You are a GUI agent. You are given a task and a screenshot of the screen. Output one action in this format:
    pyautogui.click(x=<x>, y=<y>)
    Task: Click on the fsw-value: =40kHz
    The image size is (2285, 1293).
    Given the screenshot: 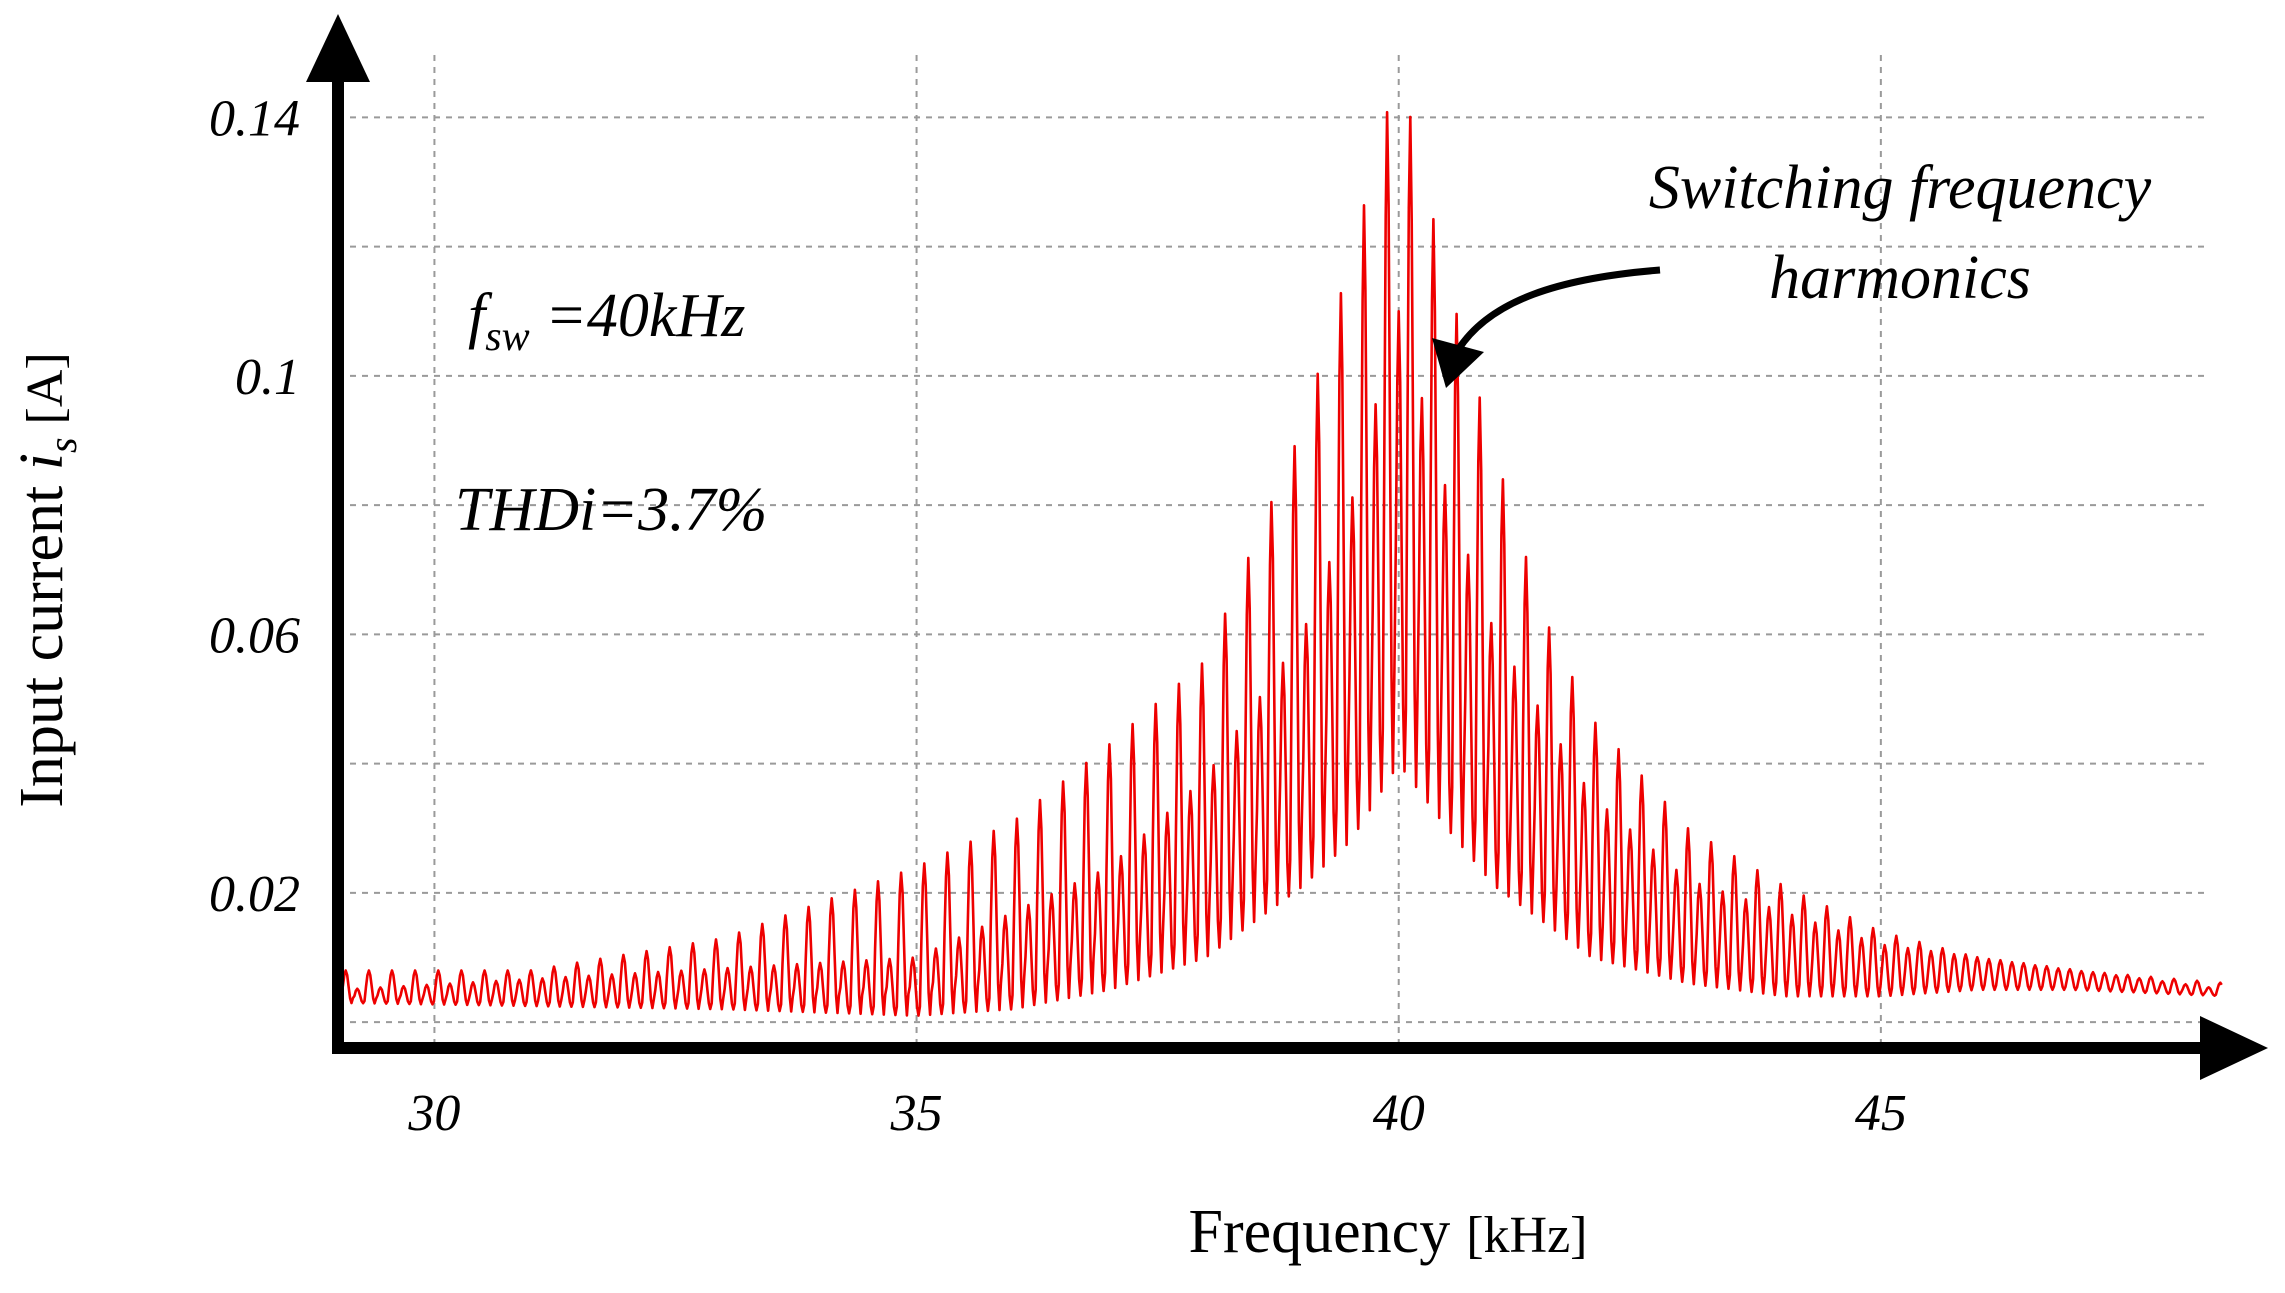 What is the action you would take?
    pyautogui.click(x=638, y=316)
    